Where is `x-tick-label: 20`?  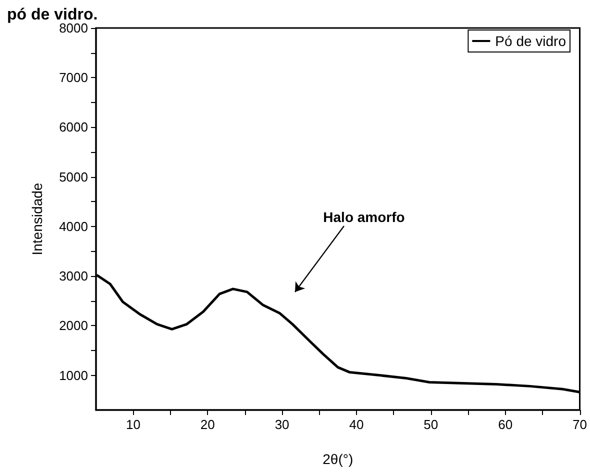 x-tick-label: 20 is located at coordinates (207, 424).